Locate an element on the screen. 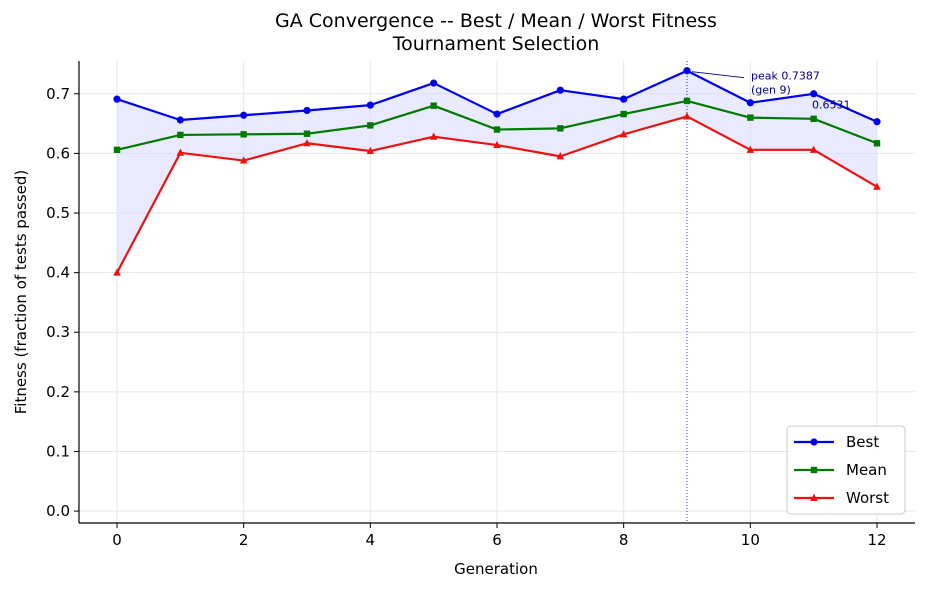  y-tick-label: 0.2 is located at coordinates (58, 392).